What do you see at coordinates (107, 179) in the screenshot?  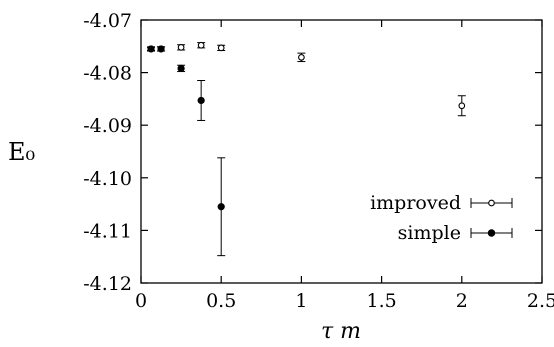 I see `y-tick-label: -4.10` at bounding box center [107, 179].